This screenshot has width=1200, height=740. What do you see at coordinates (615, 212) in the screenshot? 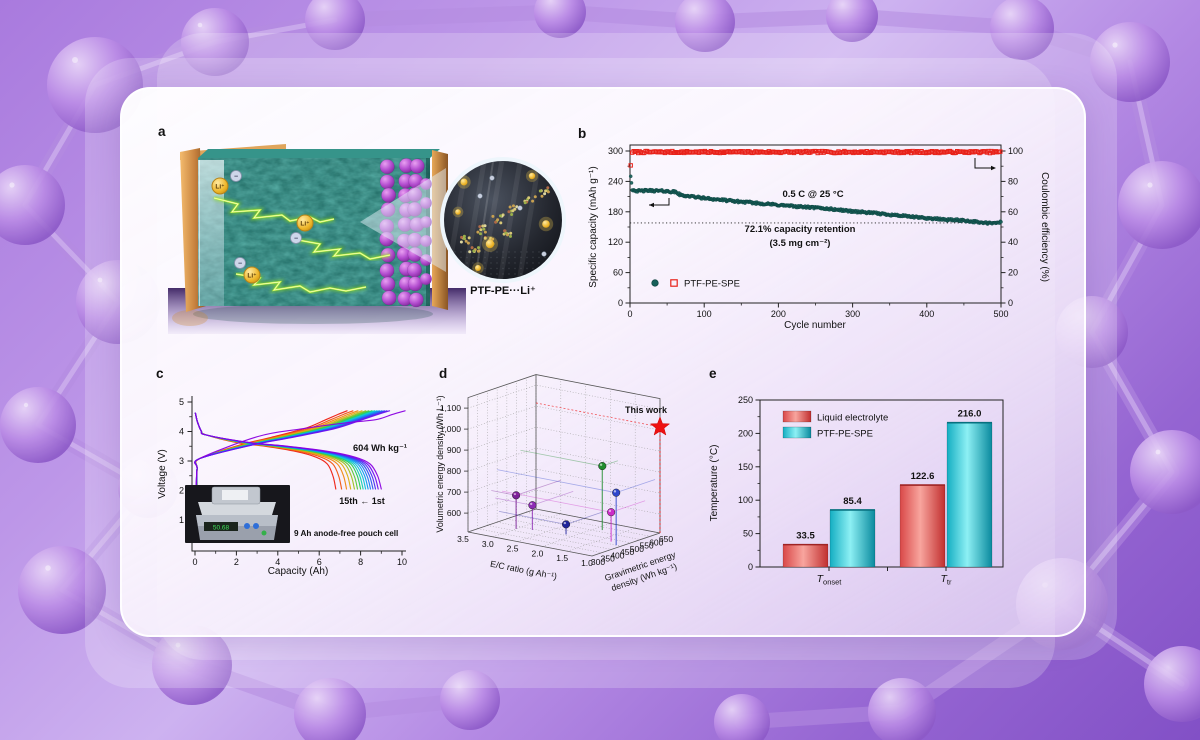
I see `svg-text: 180` at bounding box center [615, 212].